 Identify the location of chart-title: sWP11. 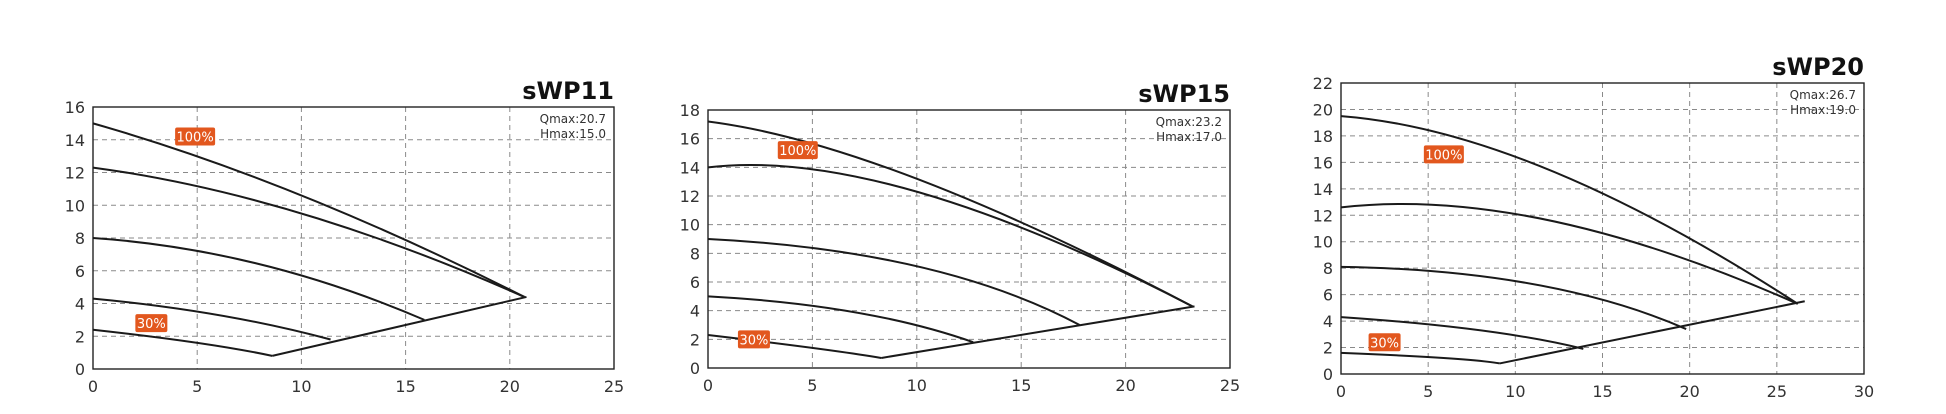
(568, 91).